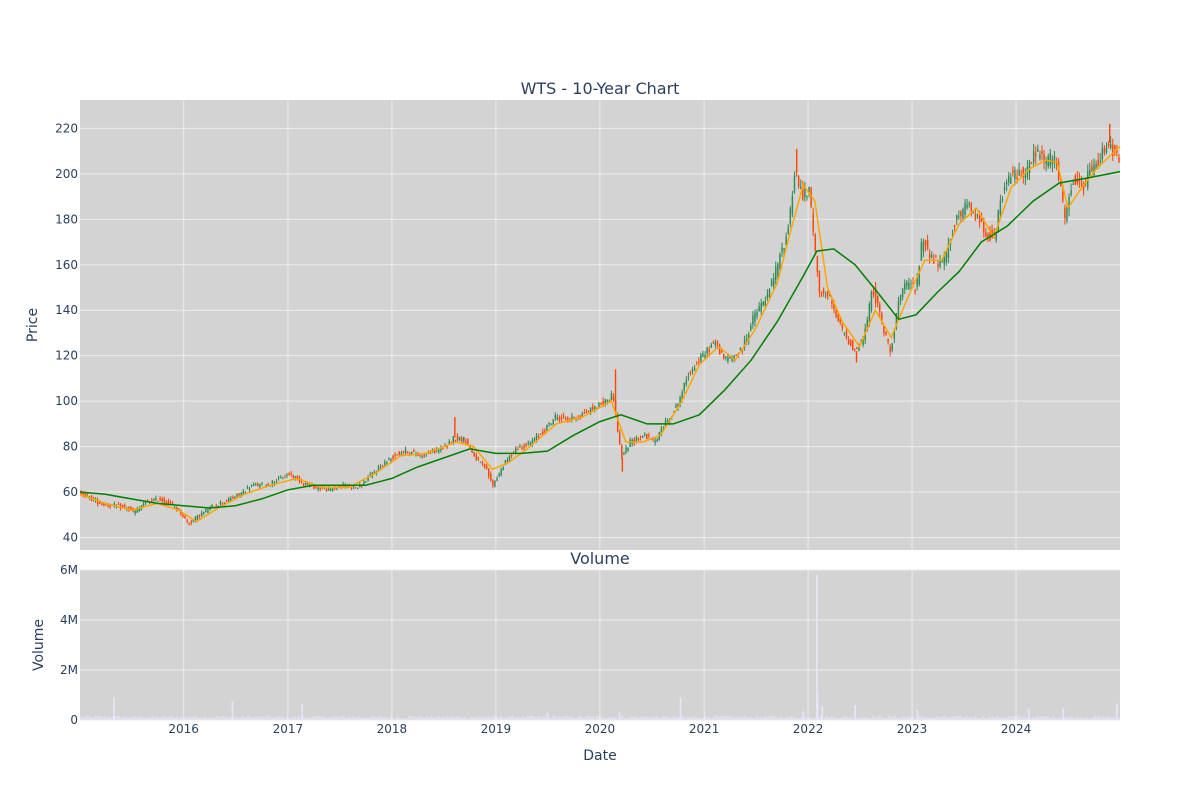 The width and height of the screenshot is (1200, 800). Describe the element at coordinates (808, 729) in the screenshot. I see `x-tick-label: 2022` at that location.